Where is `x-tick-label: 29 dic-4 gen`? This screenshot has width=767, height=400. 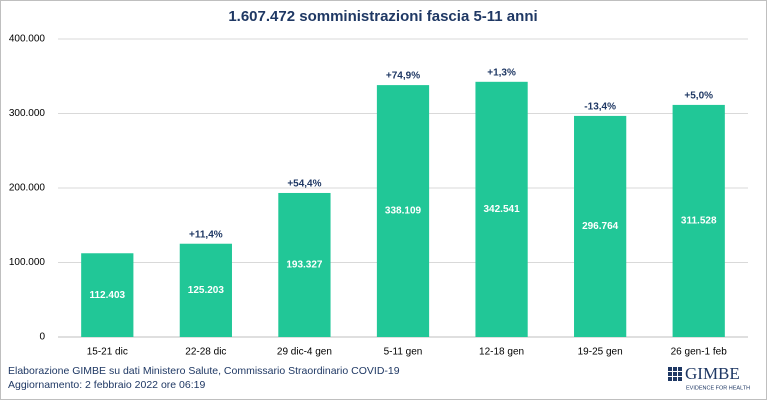 x-tick-label: 29 dic-4 gen is located at coordinates (304, 352).